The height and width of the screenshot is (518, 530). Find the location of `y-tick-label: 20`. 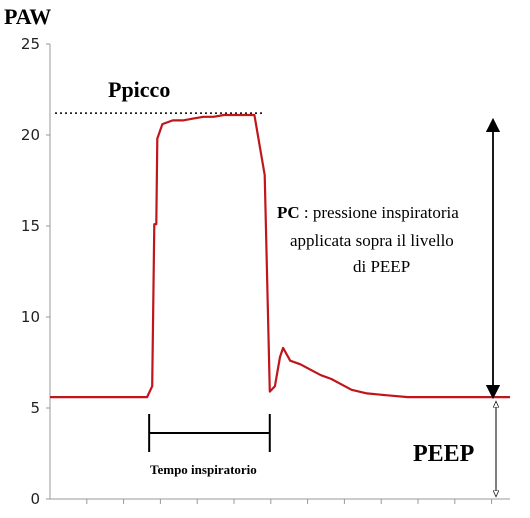

y-tick-label: 20 is located at coordinates (30, 135).